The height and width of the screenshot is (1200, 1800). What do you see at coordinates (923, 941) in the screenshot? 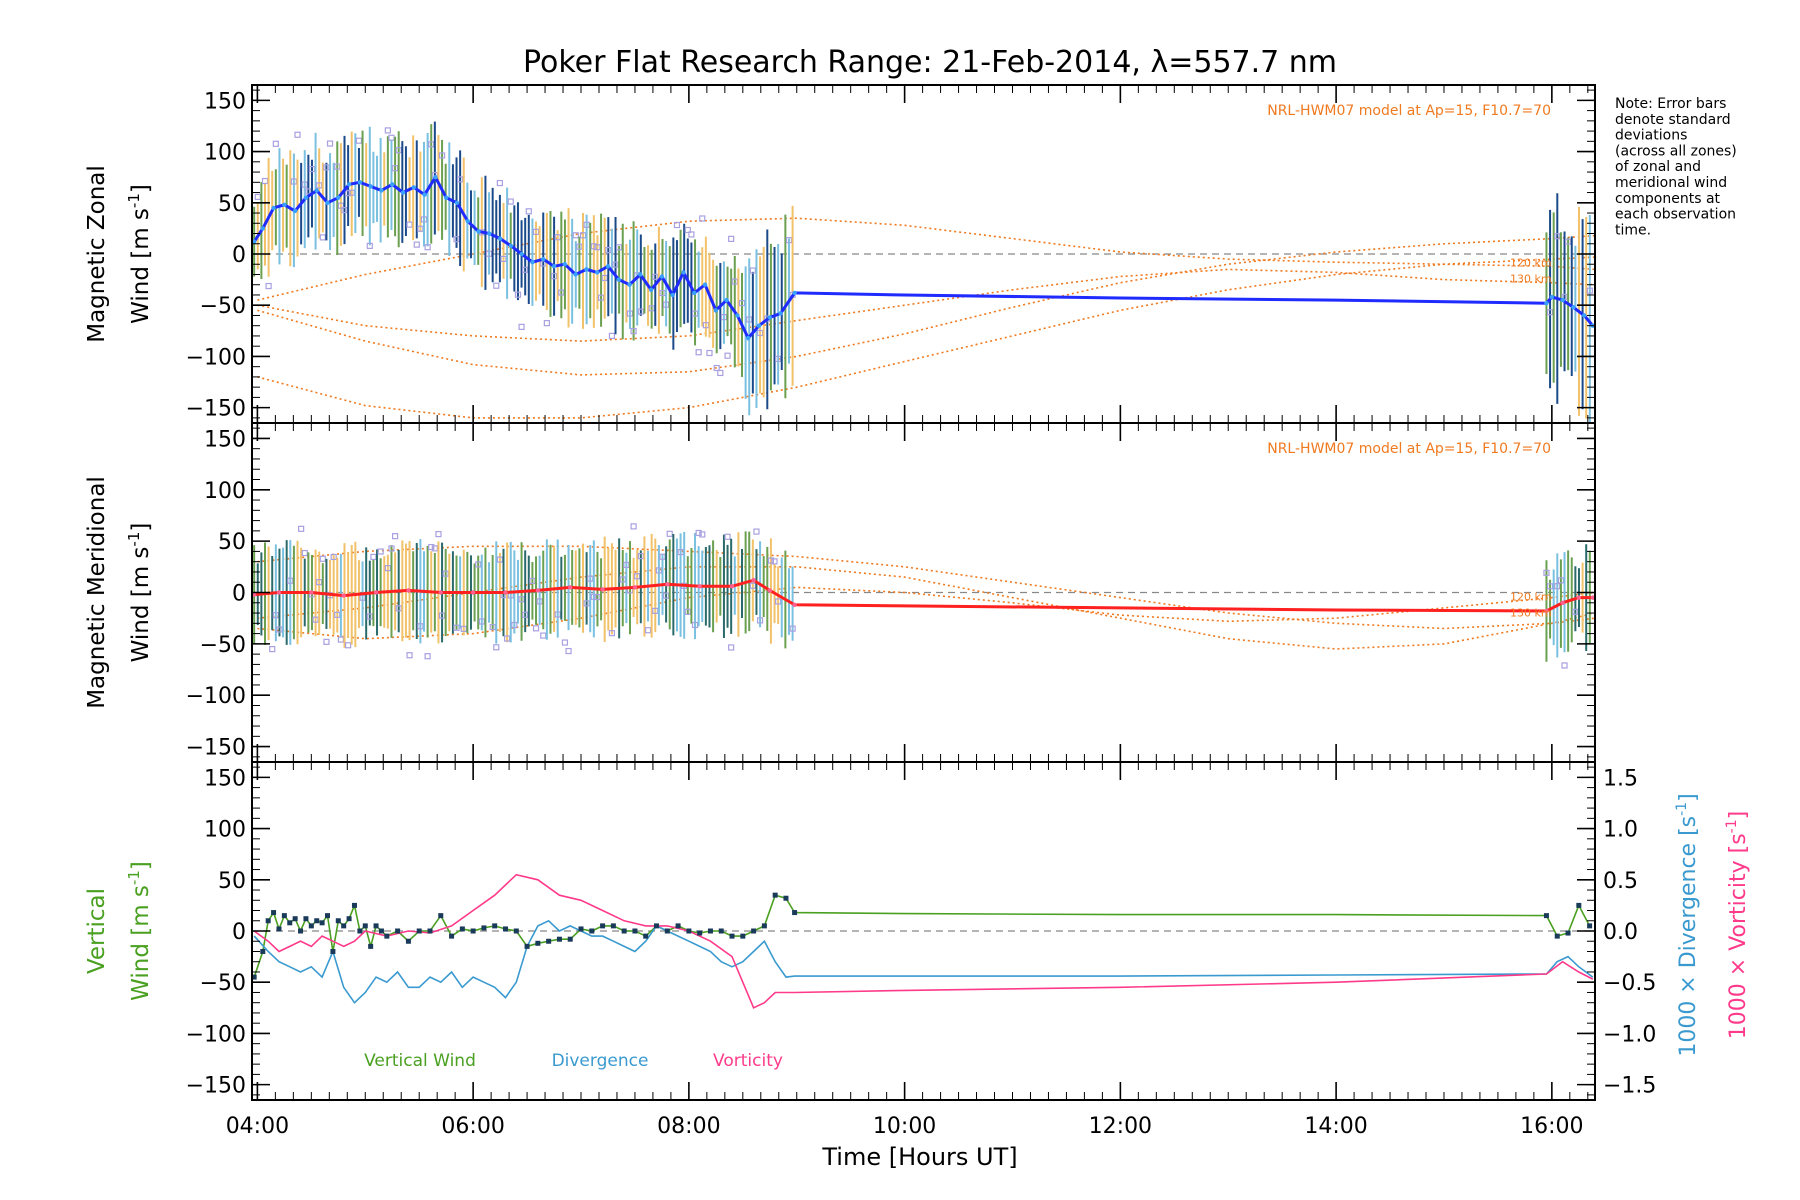
I see `plot-area` at bounding box center [923, 941].